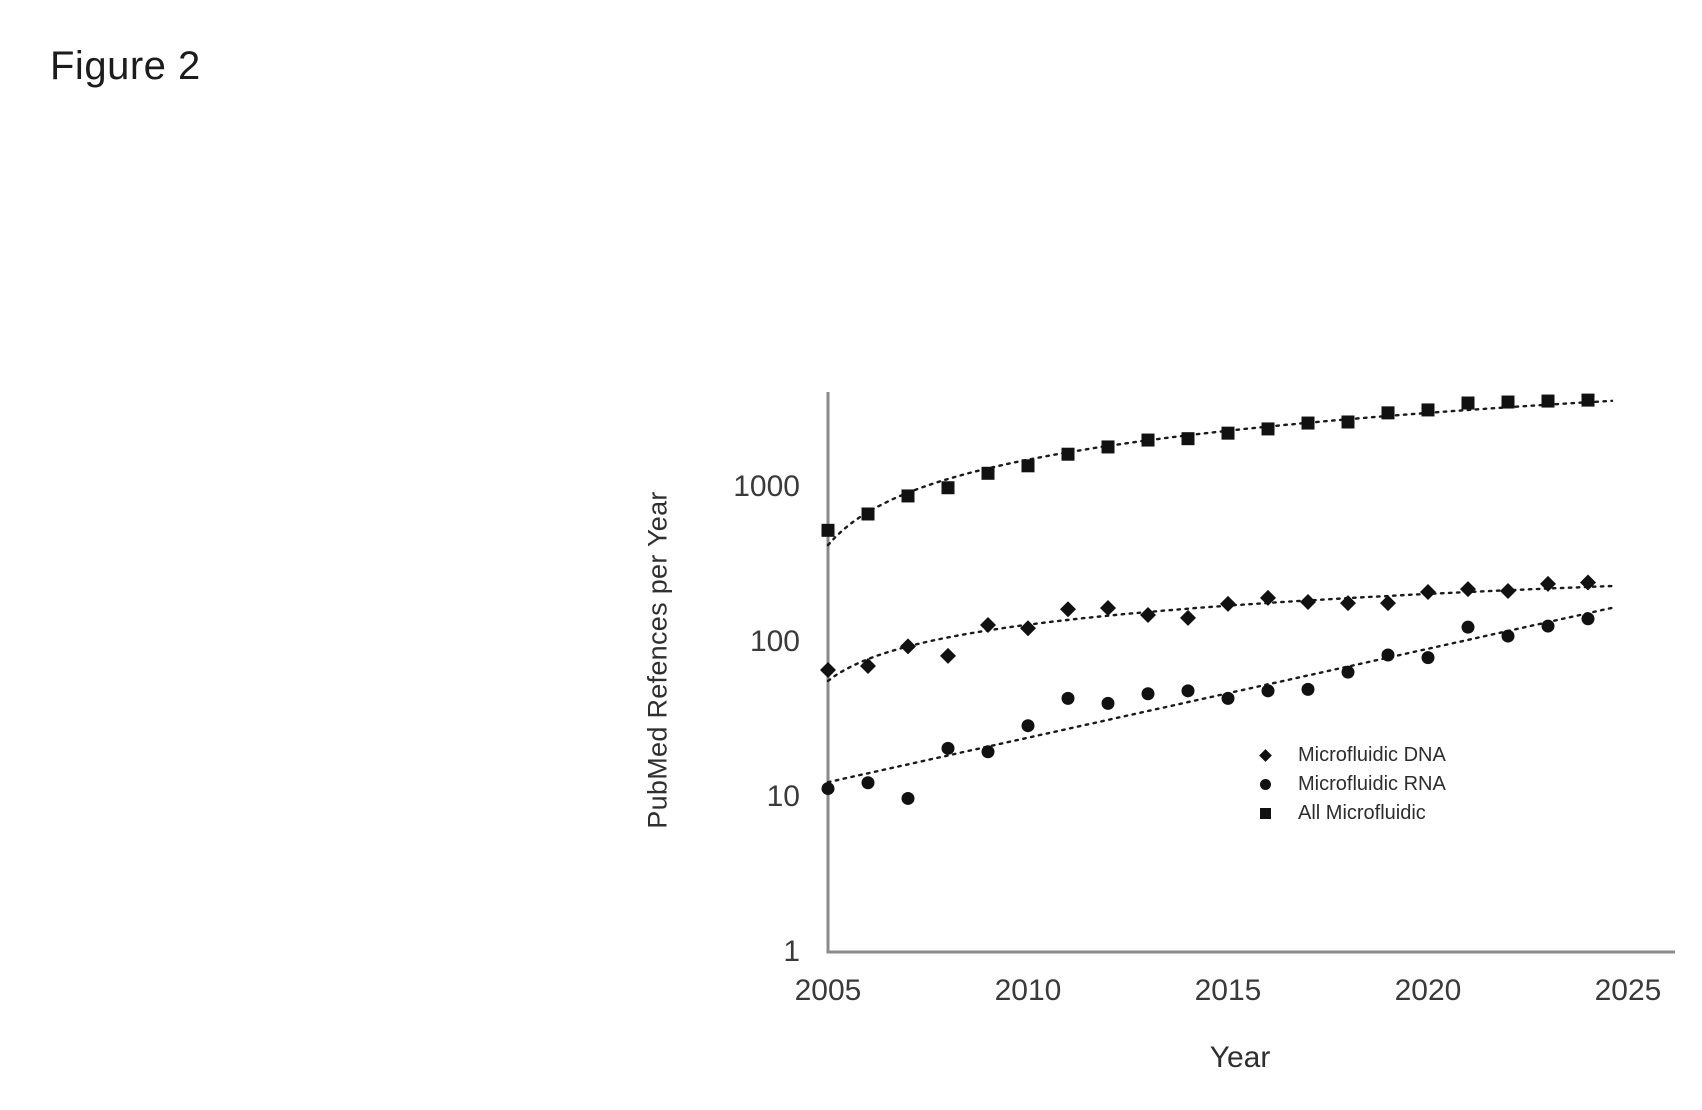 This screenshot has width=1702, height=1110. Describe the element at coordinates (1588, 619) in the screenshot. I see `marker-microfluidic-rna-2024` at that location.